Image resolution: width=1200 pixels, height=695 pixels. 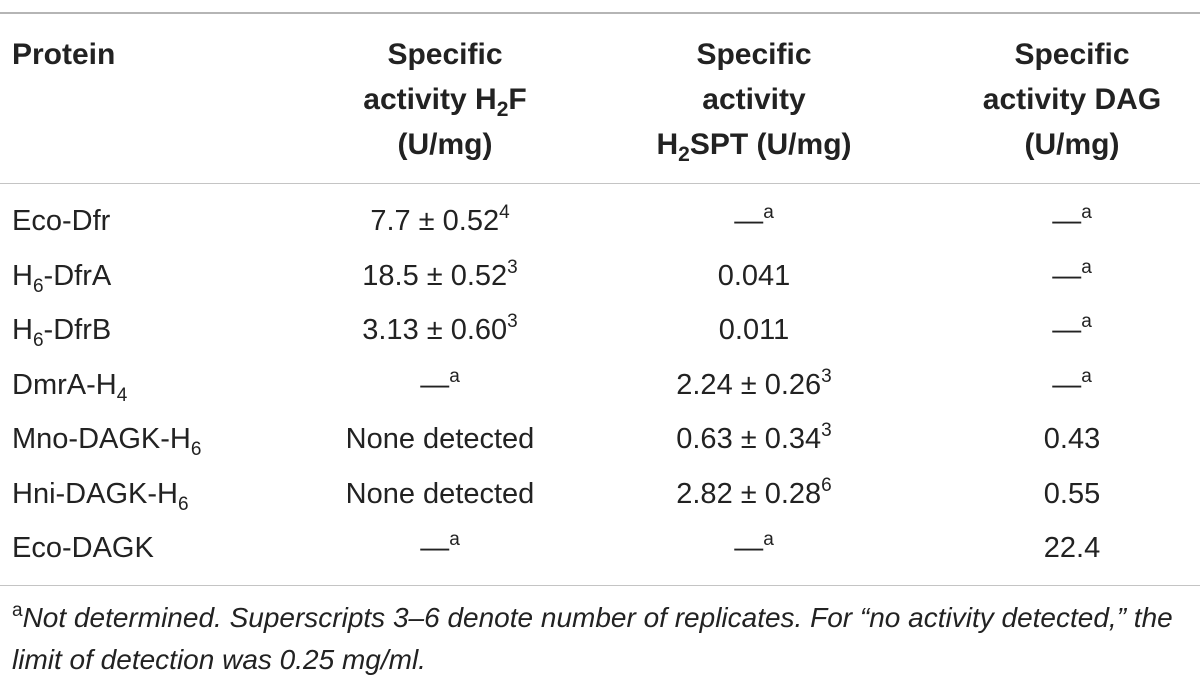 I want to click on cell-protein: Mno-DAGK-H6, so click(x=107, y=441).